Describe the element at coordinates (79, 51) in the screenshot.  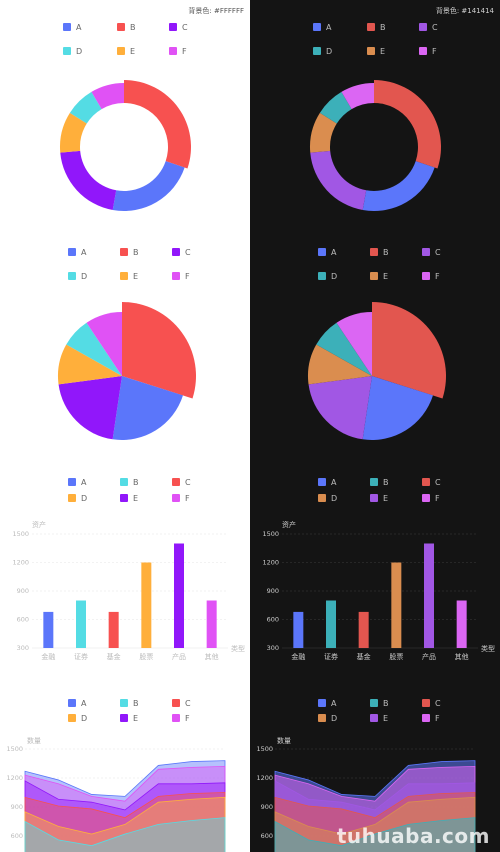
I see `donut-legend-label-d: D` at that location.